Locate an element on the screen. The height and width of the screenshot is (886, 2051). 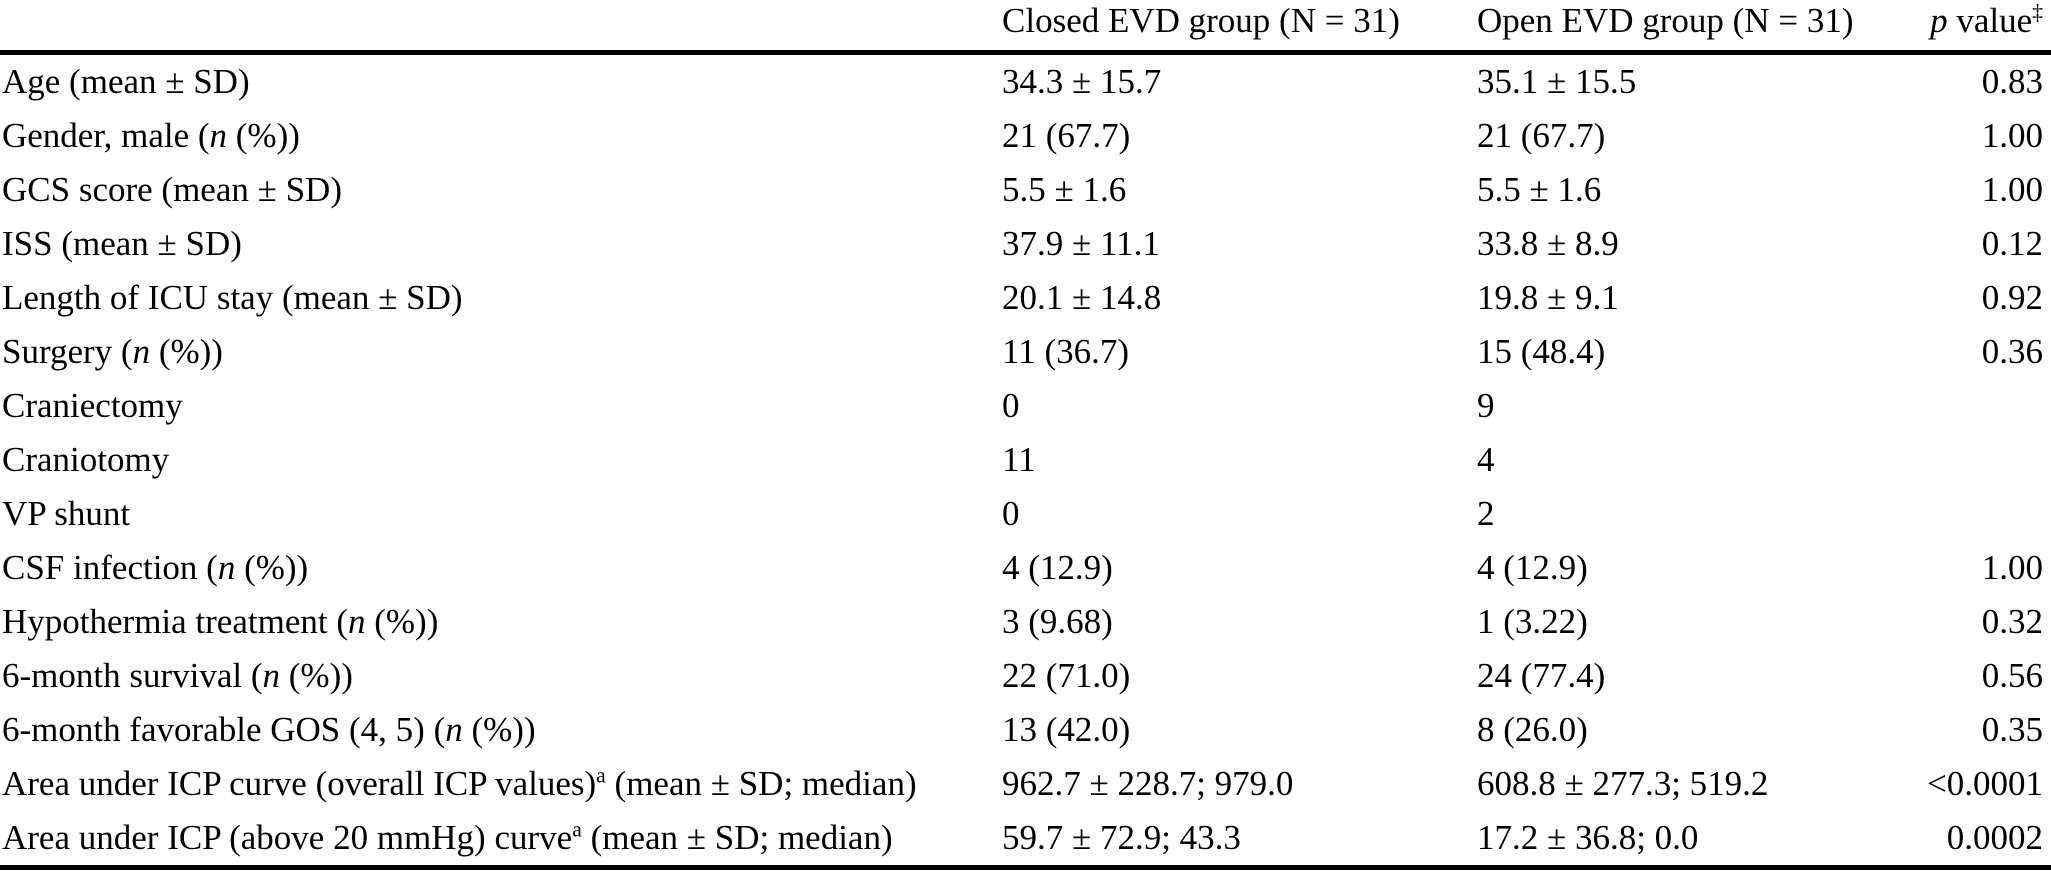
text-segment: ISS (mean ± SD) is located at coordinates (122, 243).